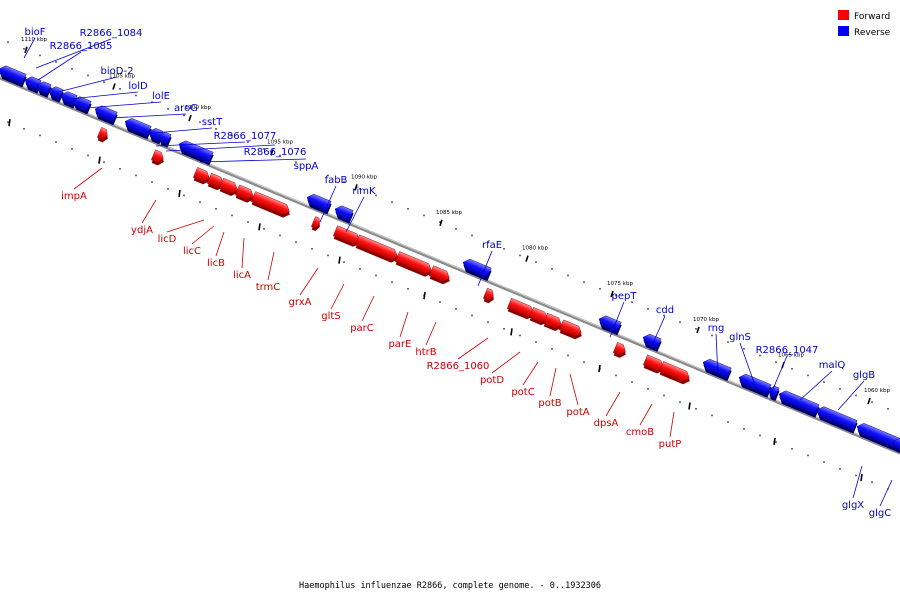 This screenshot has width=900, height=600. Describe the element at coordinates (74, 196) in the screenshot. I see `gene-label: impA` at that location.